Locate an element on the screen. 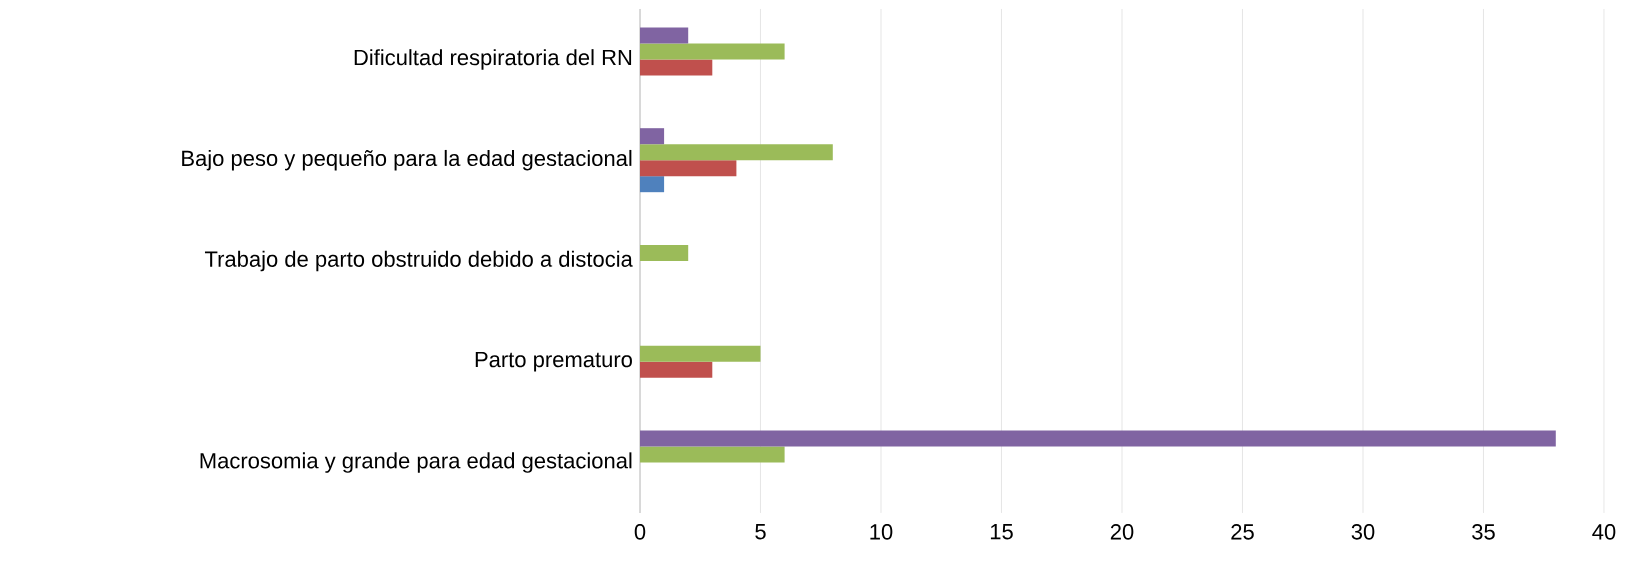  x-tick-label: 30 is located at coordinates (1363, 532).